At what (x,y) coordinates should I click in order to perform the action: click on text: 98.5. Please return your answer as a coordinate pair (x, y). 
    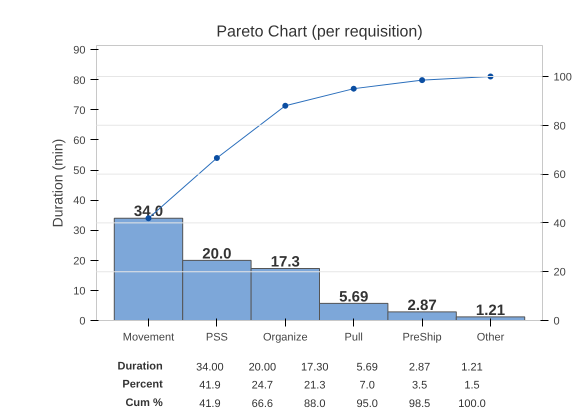
    Looking at the image, I should click on (419, 404).